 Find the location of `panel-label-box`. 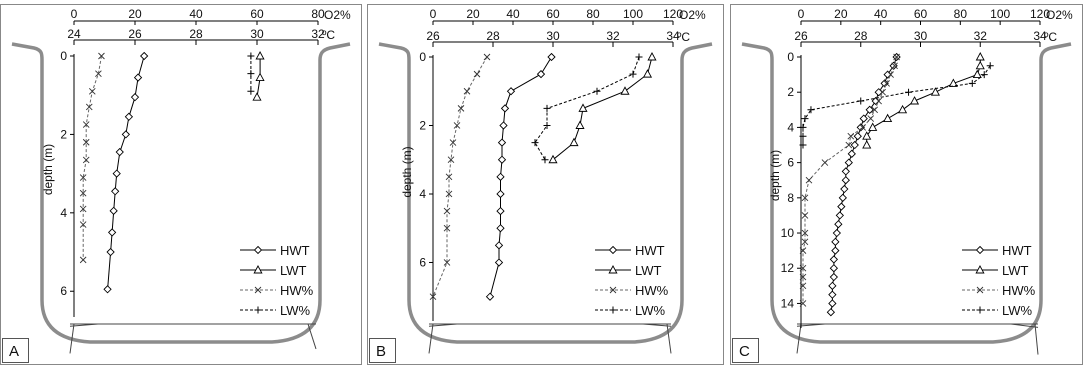

panel-label-box is located at coordinates (15, 350).